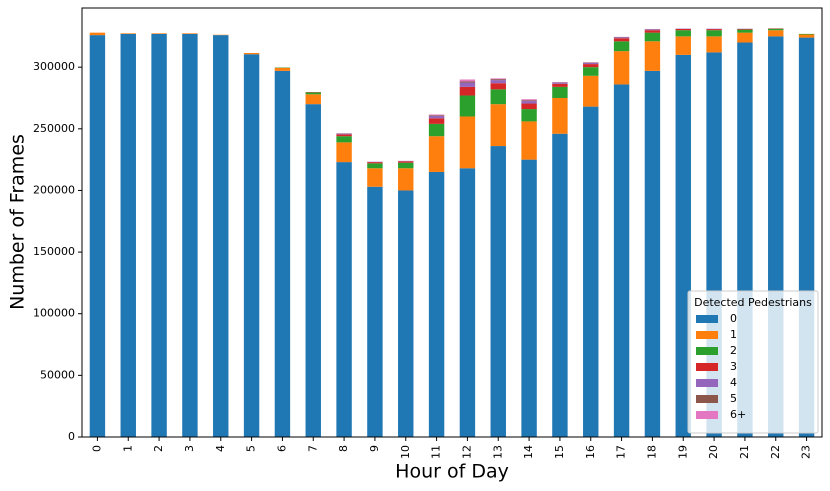 The height and width of the screenshot is (491, 830). I want to click on legend-label: 0, so click(733, 318).